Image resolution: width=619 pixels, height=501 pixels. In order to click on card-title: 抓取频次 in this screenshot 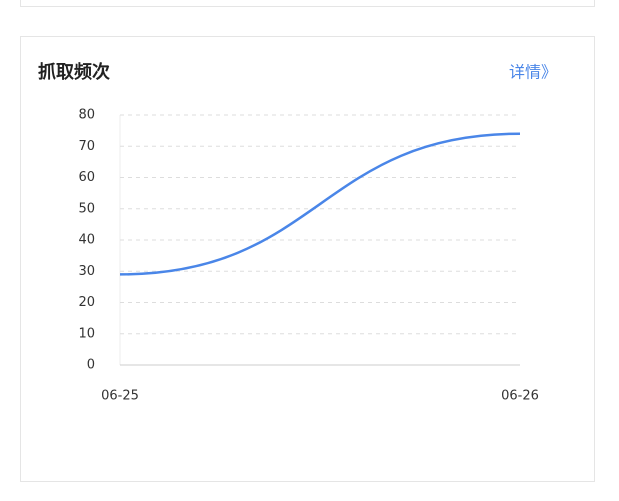, I will do `click(74, 72)`.